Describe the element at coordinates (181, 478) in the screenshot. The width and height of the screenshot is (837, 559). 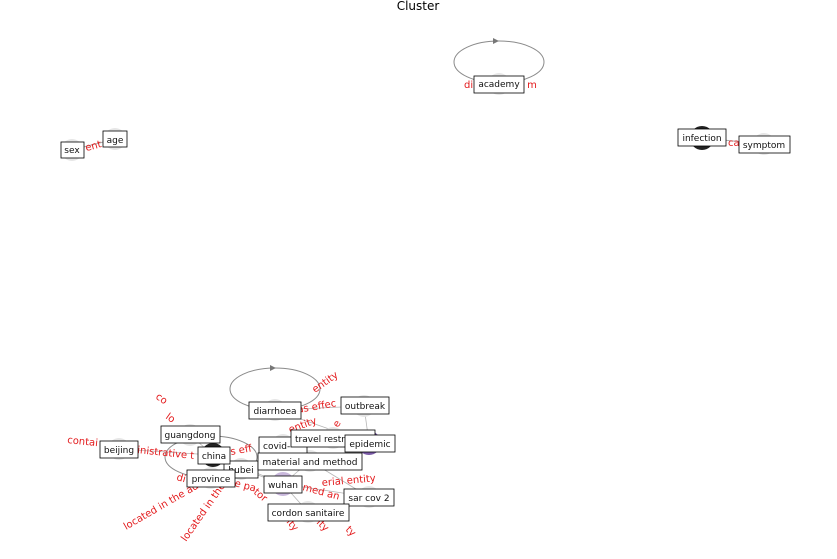
I see `edge-label: di` at that location.